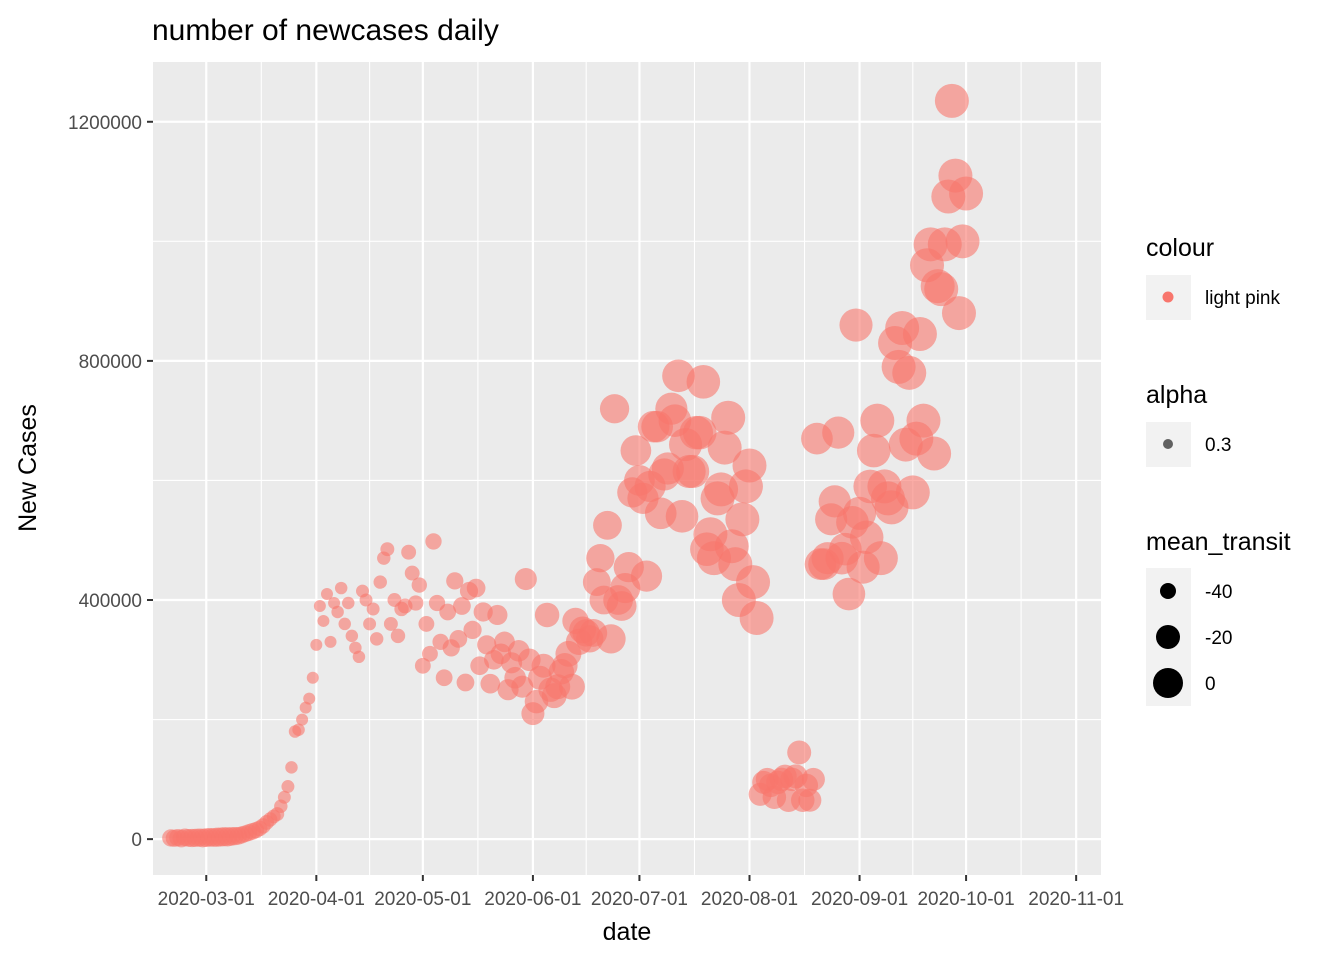 The height and width of the screenshot is (960, 1344). What do you see at coordinates (965, 899) in the screenshot?
I see `x-tick-label: 2020-10-01` at bounding box center [965, 899].